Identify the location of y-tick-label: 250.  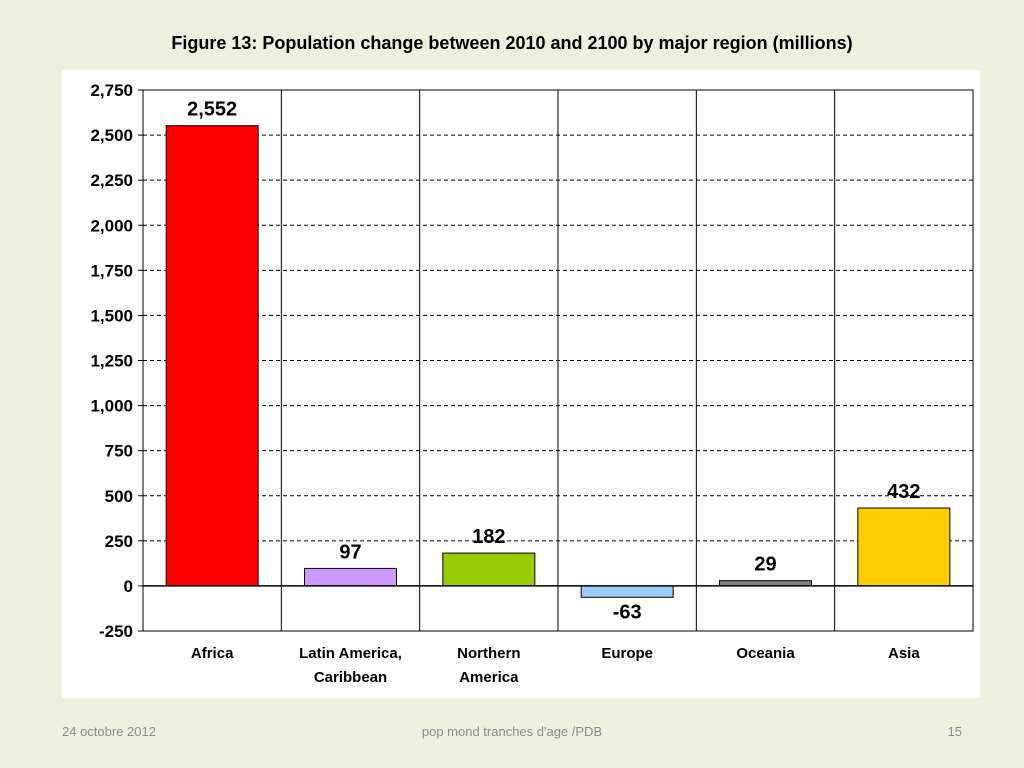
(119, 541).